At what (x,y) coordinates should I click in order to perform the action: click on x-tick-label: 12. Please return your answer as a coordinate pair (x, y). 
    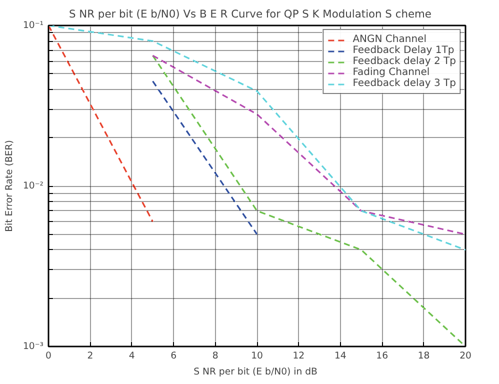
    Looking at the image, I should click on (298, 356).